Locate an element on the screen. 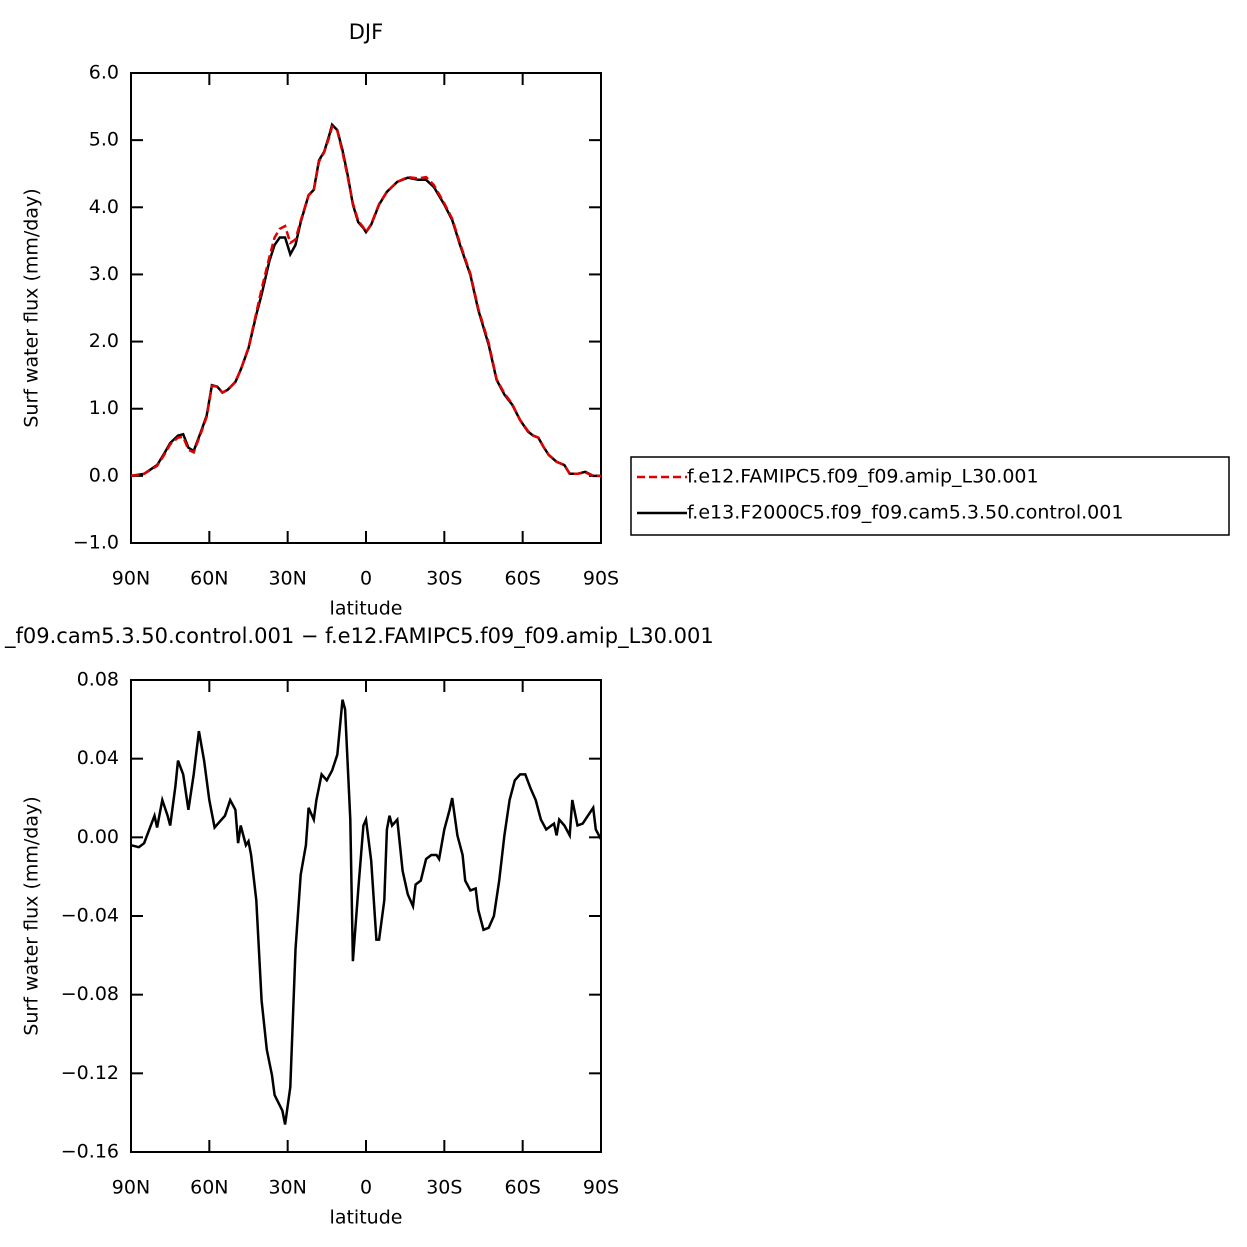 This screenshot has width=1247, height=1247. y-tick-label: 0.04 is located at coordinates (98, 758).